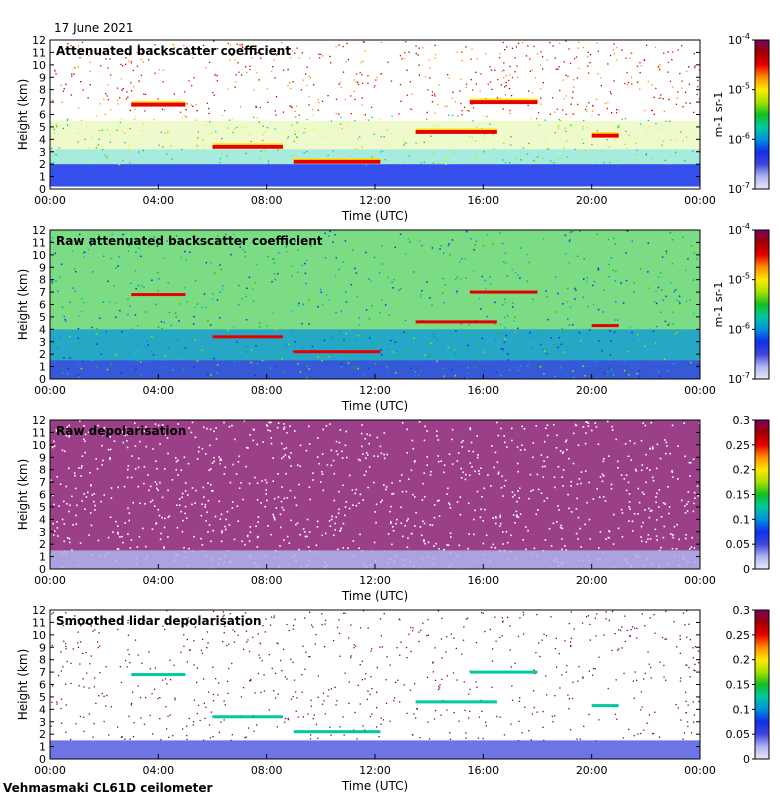 The height and width of the screenshot is (804, 780). Describe the element at coordinates (23, 304) in the screenshot. I see `y-axis-label: Height (km)` at that location.